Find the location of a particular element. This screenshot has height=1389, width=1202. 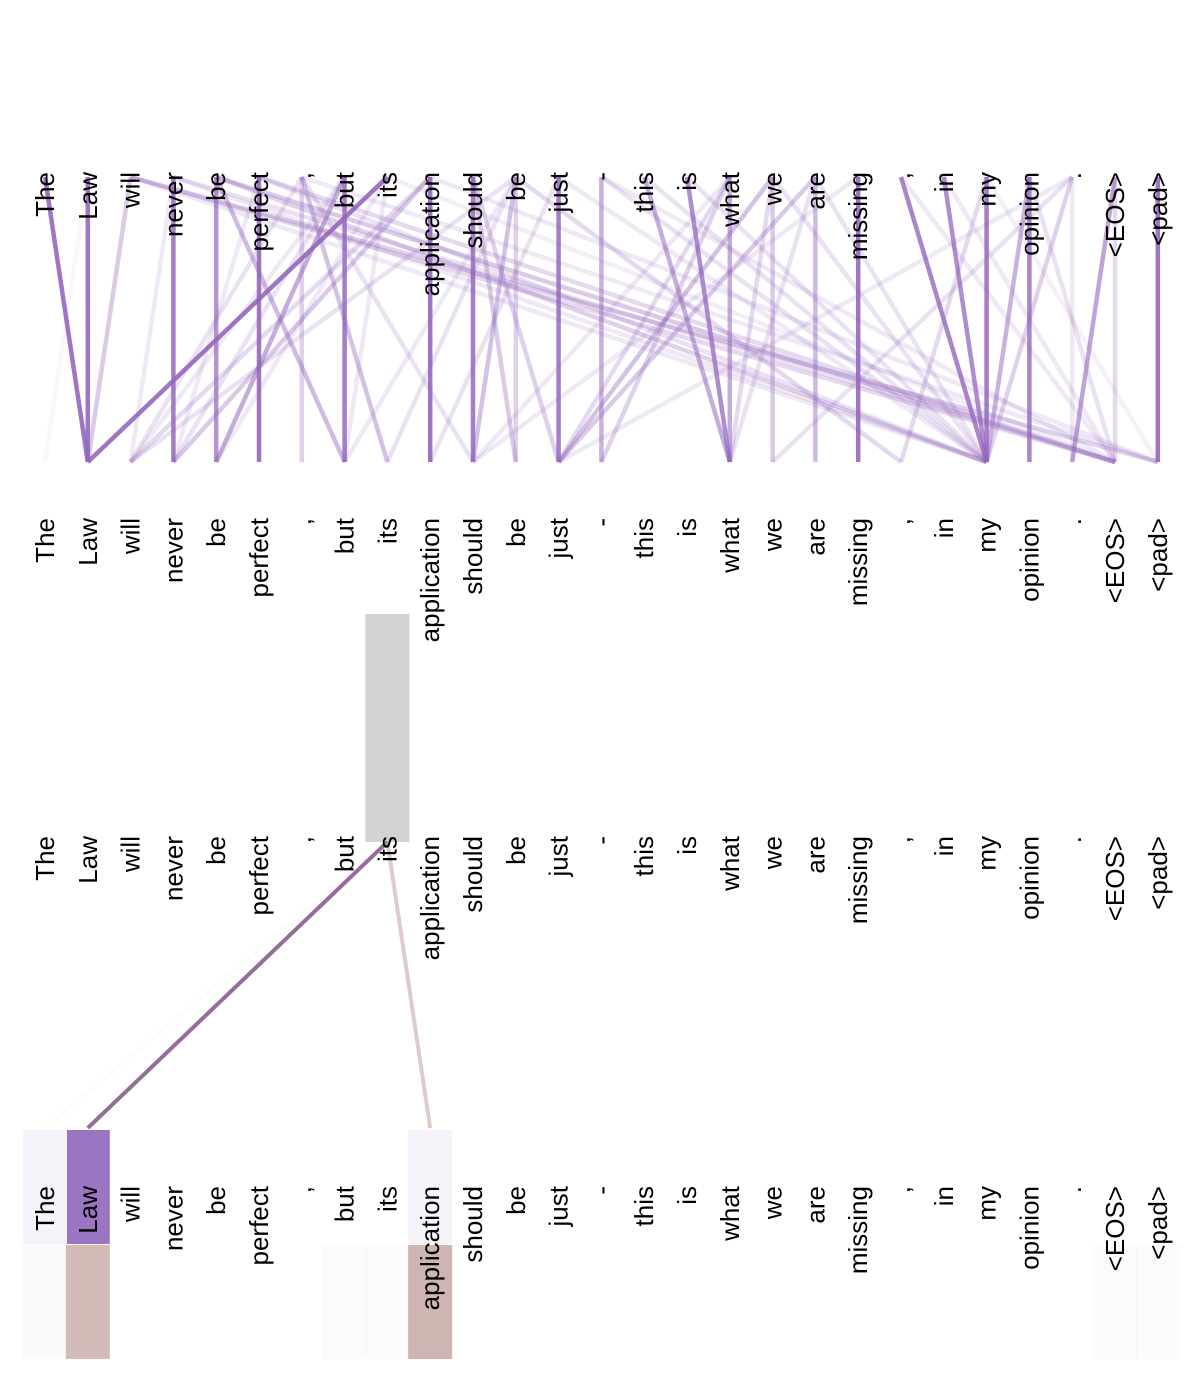

target-token: never is located at coordinates (173, 550).